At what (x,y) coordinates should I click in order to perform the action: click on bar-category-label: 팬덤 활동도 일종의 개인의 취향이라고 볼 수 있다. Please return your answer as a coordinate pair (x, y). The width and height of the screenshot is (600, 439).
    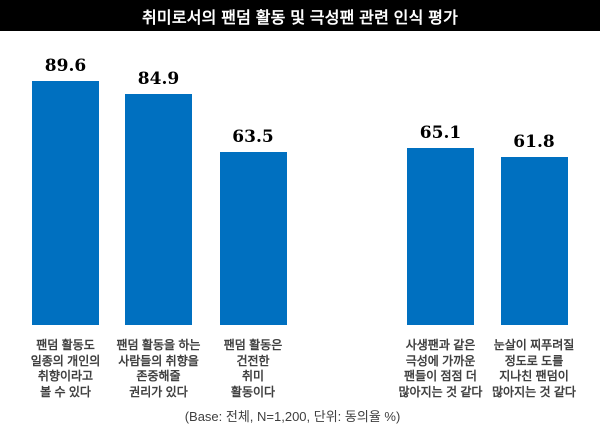
    Looking at the image, I should click on (65, 368).